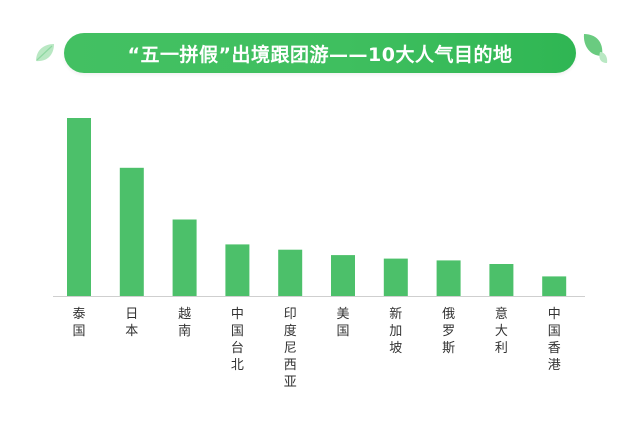 Image resolution: width=640 pixels, height=427 pixels. Describe the element at coordinates (45, 53) in the screenshot. I see `leaf-icon-left` at that location.